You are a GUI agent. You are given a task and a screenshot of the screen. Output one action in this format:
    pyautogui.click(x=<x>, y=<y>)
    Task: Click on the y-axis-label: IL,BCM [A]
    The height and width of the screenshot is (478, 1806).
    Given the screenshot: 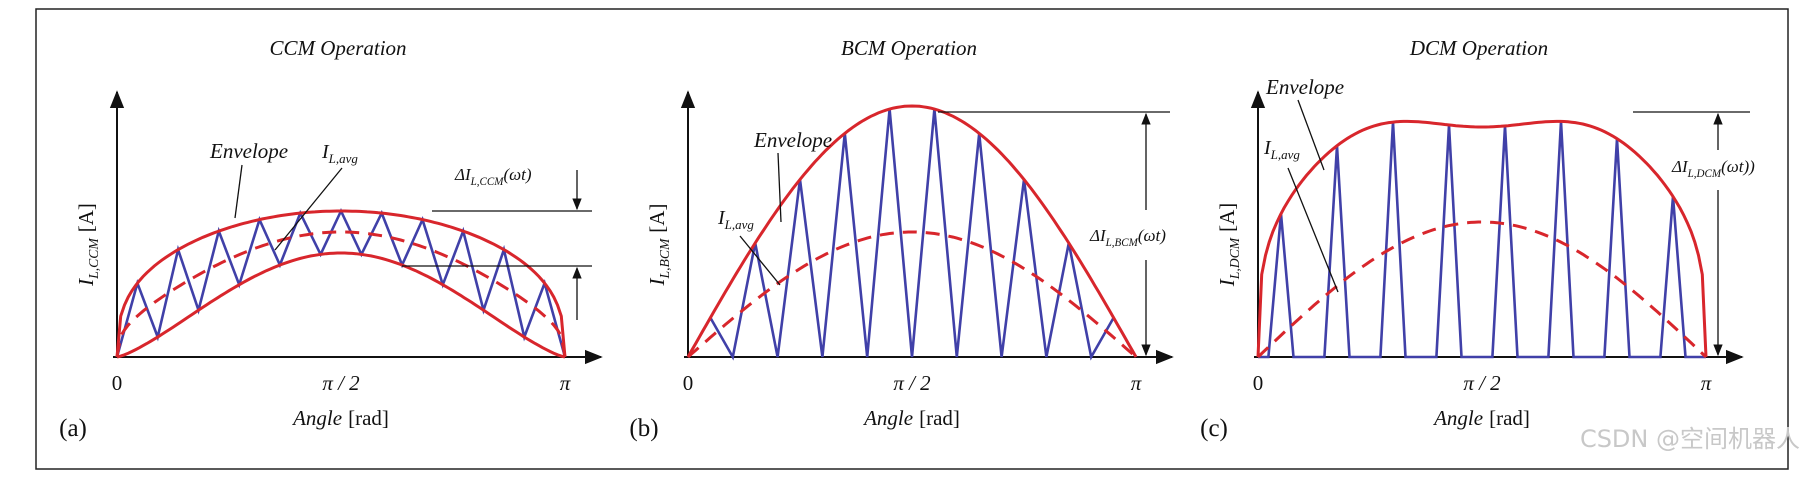 What is the action you would take?
    pyautogui.click(x=658, y=245)
    